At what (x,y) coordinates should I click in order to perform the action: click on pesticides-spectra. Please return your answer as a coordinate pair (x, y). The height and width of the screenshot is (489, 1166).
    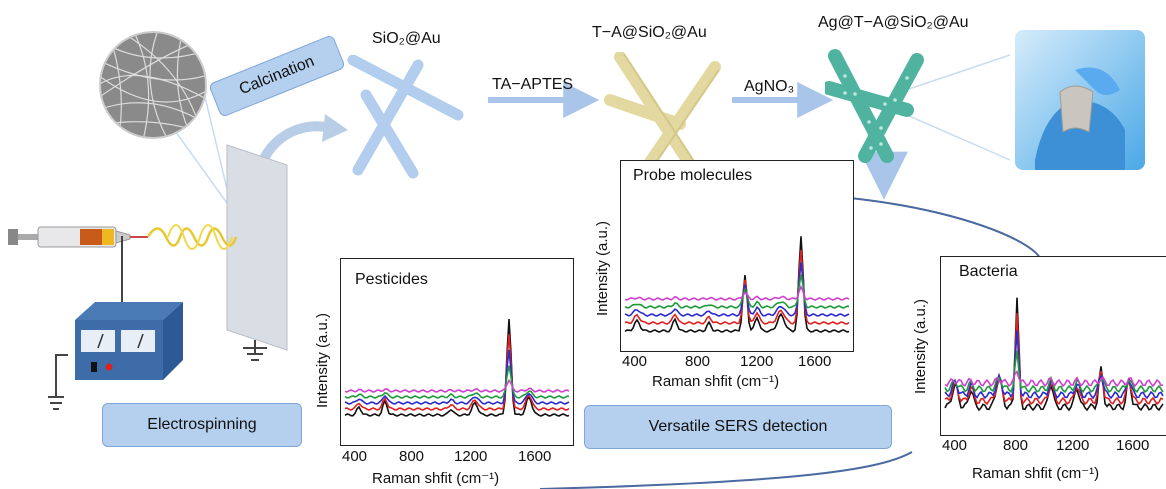
    Looking at the image, I should click on (457, 367).